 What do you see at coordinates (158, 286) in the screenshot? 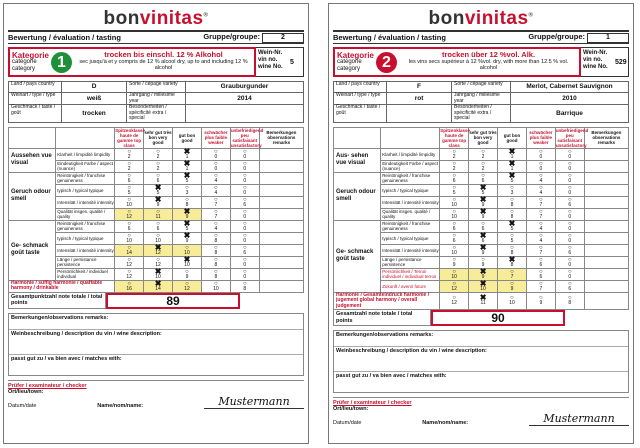
I see `score-option: ✖ 14` at bounding box center [158, 286].